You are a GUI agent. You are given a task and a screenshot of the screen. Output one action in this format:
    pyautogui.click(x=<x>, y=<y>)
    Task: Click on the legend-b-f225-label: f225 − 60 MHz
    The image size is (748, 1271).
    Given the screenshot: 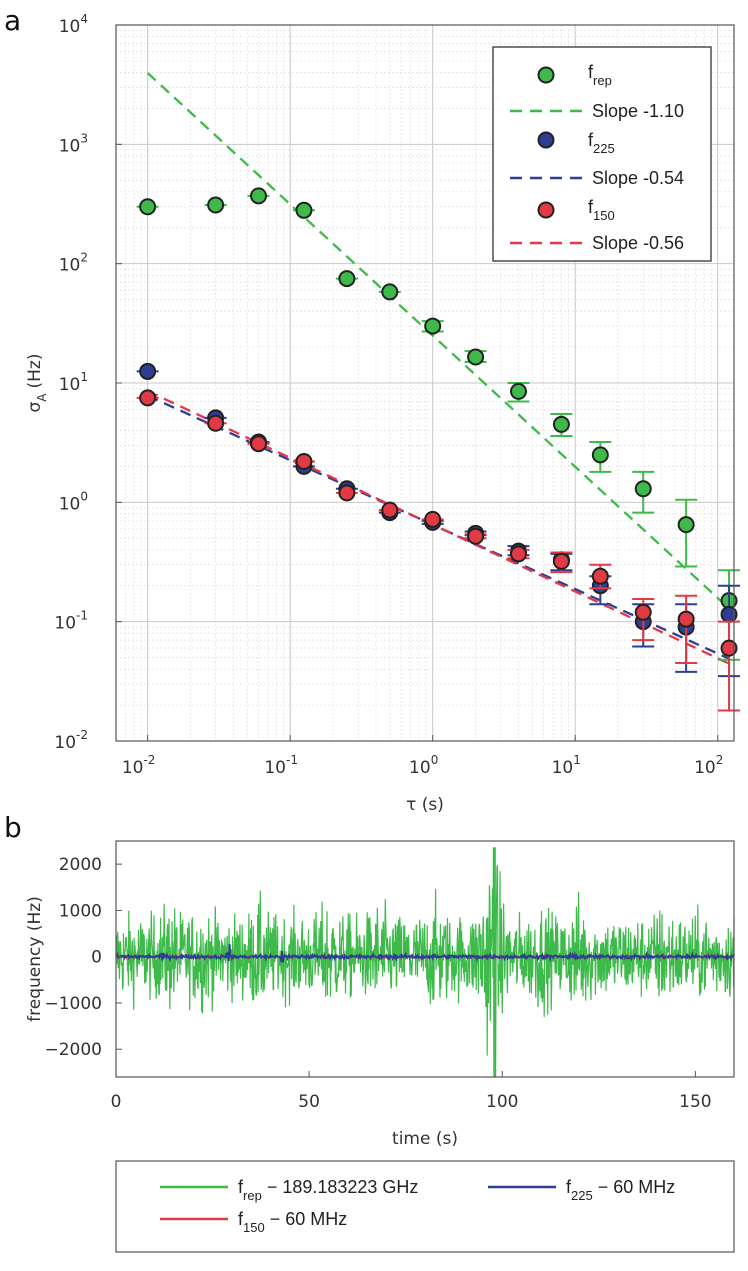 What is the action you would take?
    pyautogui.click(x=620, y=1190)
    